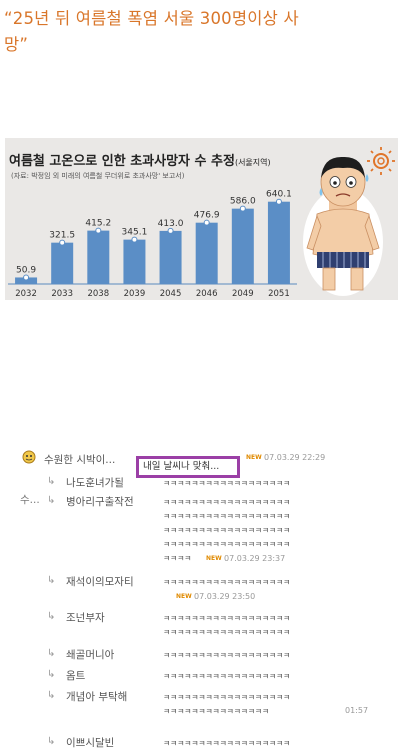  Describe the element at coordinates (90, 655) in the screenshot. I see `reply-username: 쇄골머니아` at that location.